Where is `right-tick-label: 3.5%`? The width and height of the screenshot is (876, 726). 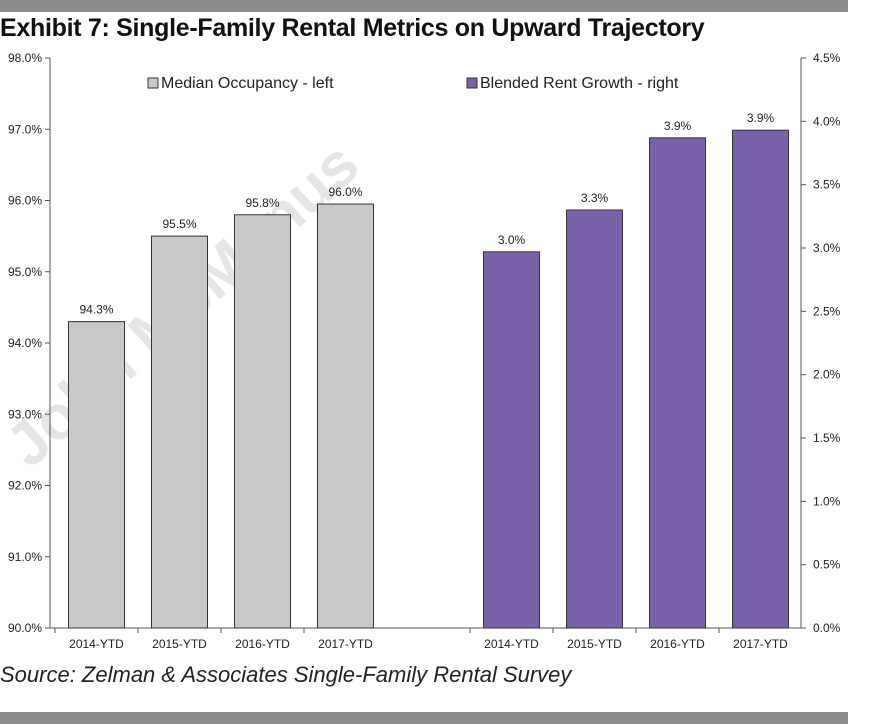 right-tick-label: 3.5% is located at coordinates (827, 185).